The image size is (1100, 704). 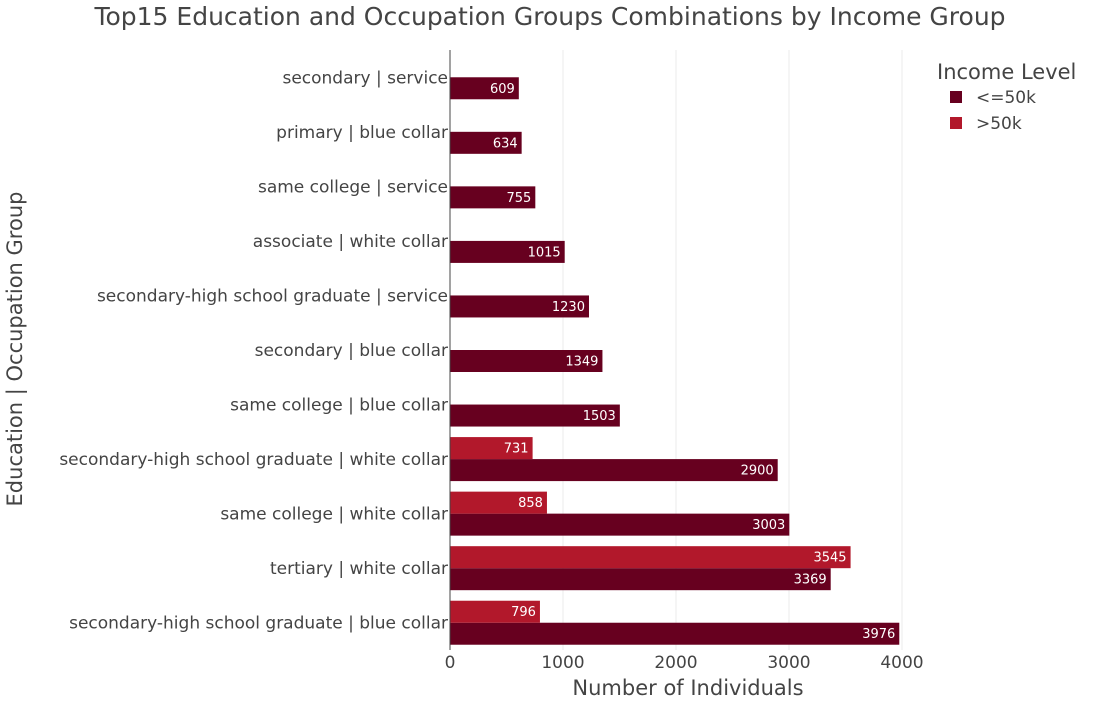 What do you see at coordinates (788, 663) in the screenshot?
I see `x-tick-label: 3000` at bounding box center [788, 663].